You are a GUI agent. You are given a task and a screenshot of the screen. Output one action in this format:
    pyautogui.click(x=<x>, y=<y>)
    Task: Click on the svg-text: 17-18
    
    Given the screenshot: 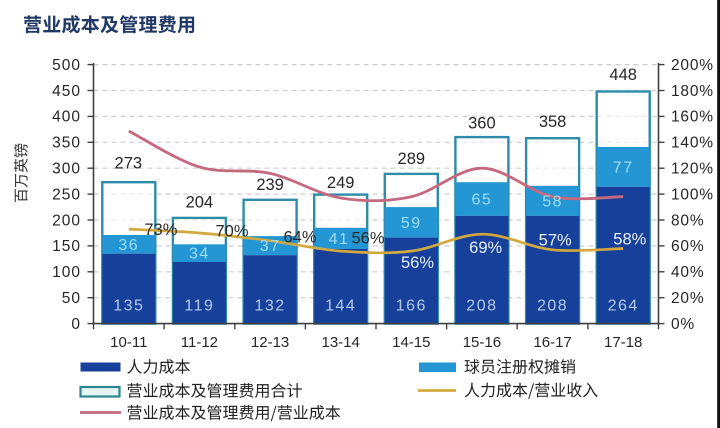 What is the action you would take?
    pyautogui.click(x=623, y=342)
    